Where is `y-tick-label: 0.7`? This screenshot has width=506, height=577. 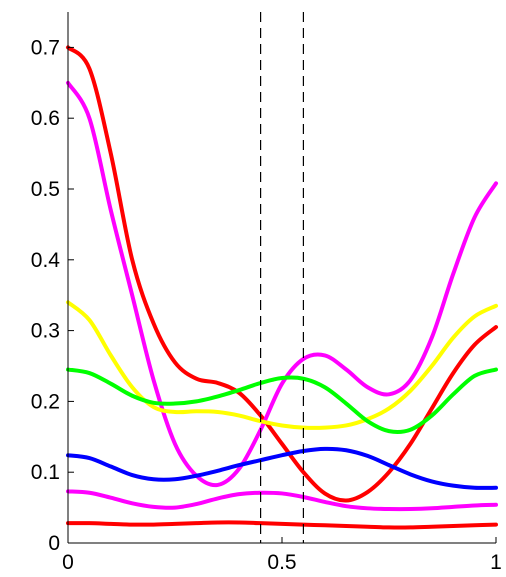 y-tick-label: 0.7 is located at coordinates (45, 47).